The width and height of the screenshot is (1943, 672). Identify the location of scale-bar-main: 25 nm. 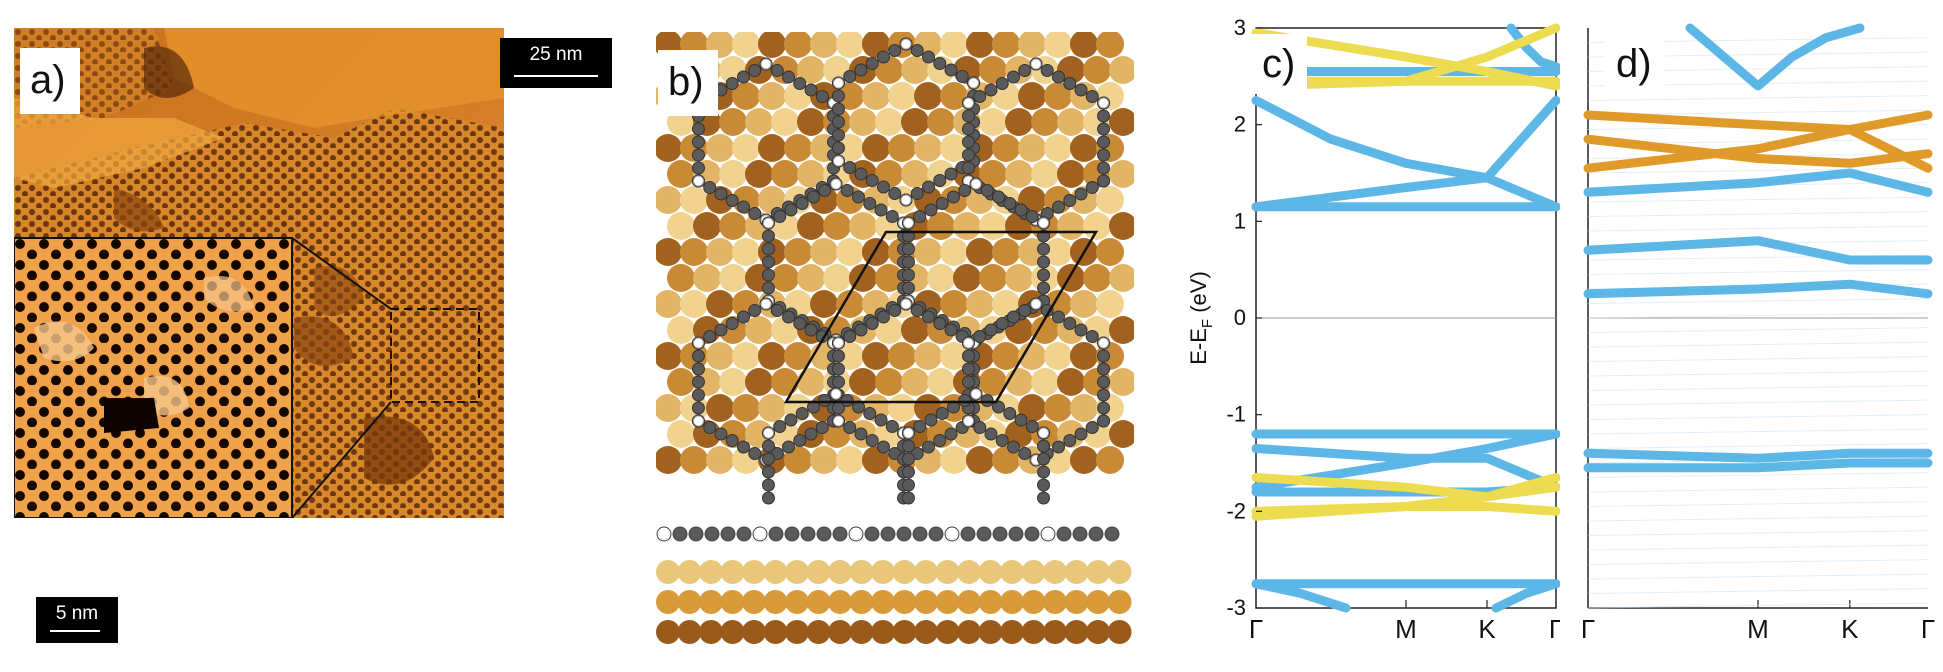
(556, 63).